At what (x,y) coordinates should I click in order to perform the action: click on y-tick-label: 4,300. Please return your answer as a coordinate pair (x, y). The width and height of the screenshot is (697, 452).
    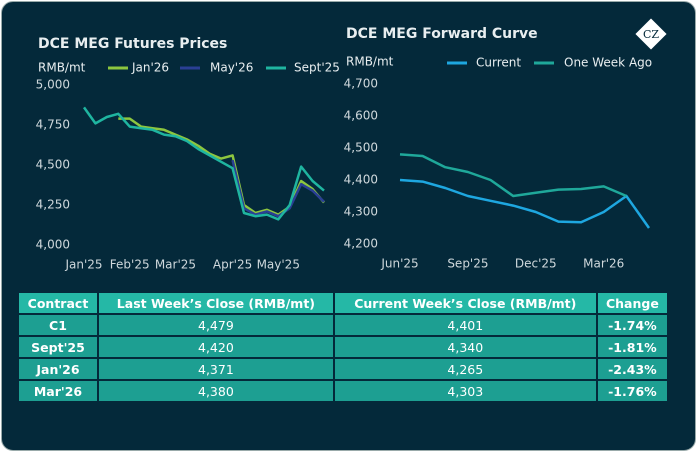
    Looking at the image, I should click on (361, 212).